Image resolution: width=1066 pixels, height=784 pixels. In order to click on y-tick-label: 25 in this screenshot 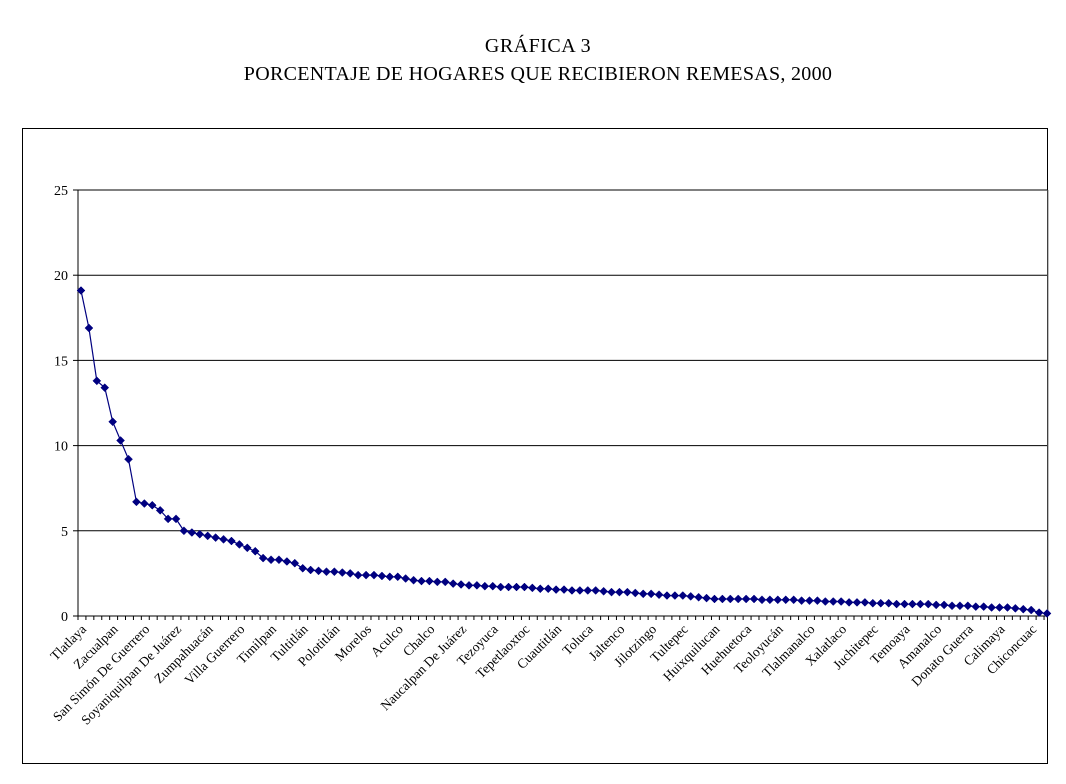, I will do `click(61, 191)`.